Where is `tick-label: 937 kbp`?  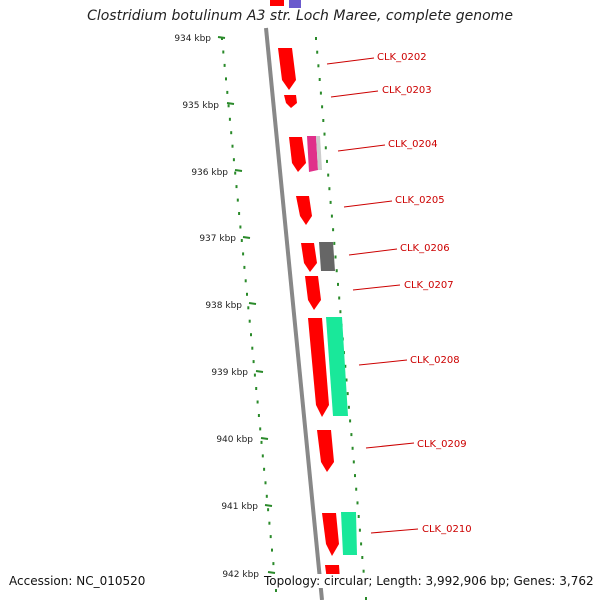 tick-label: 937 kbp is located at coordinates (217, 239).